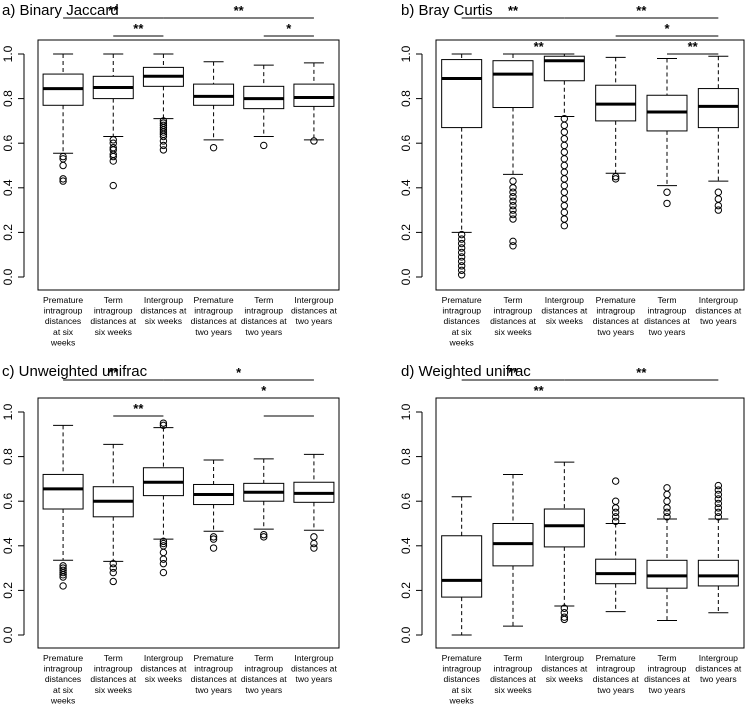 Image resolution: width=755 pixels, height=704 pixels. Describe the element at coordinates (406, 143) in the screenshot. I see `y-tick-label: 0.6` at that location.